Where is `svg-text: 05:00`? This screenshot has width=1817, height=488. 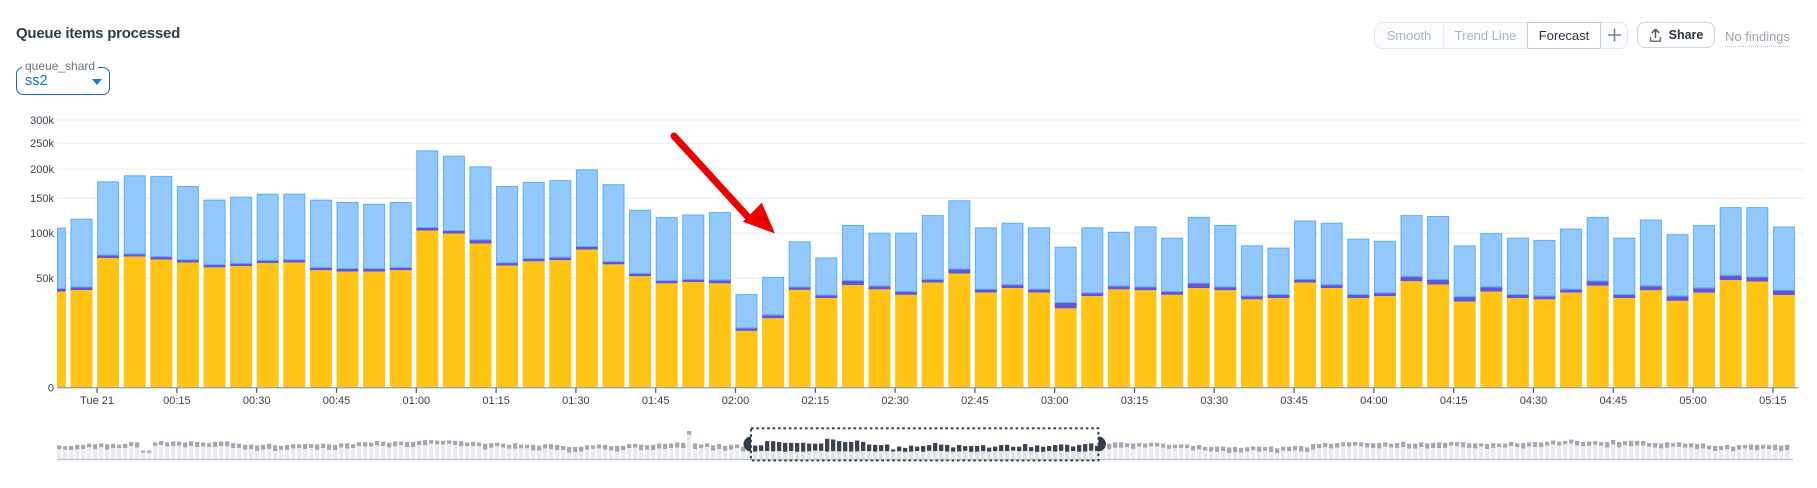 svg-text: 05:00 is located at coordinates (1693, 401).